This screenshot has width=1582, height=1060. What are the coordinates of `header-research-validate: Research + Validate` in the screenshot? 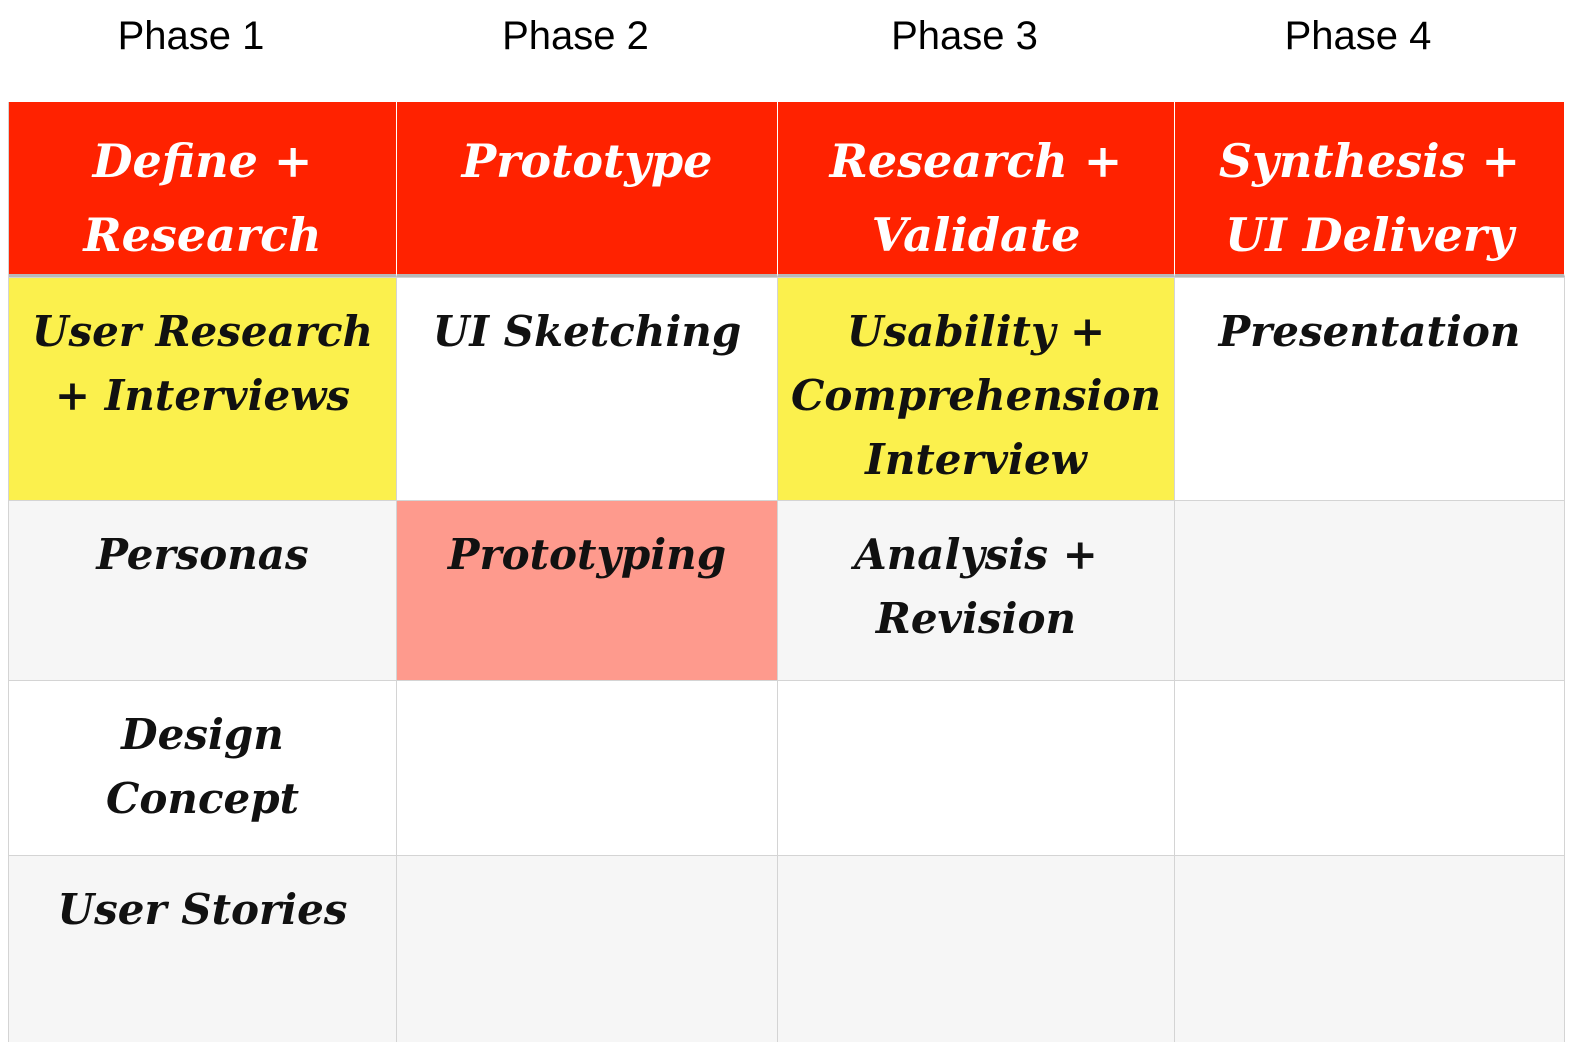 It's located at (976, 189).